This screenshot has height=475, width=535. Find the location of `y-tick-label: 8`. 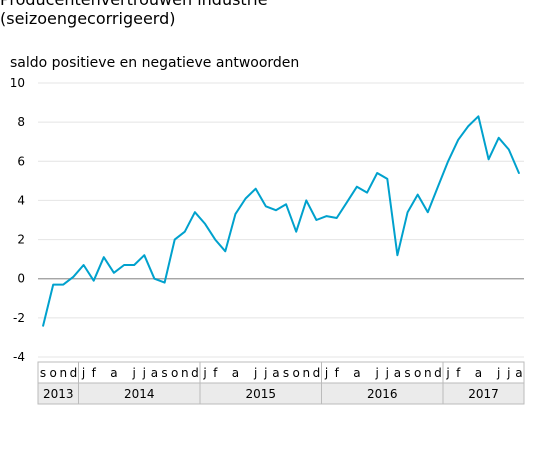

y-tick-label: 8 is located at coordinates (21, 122).